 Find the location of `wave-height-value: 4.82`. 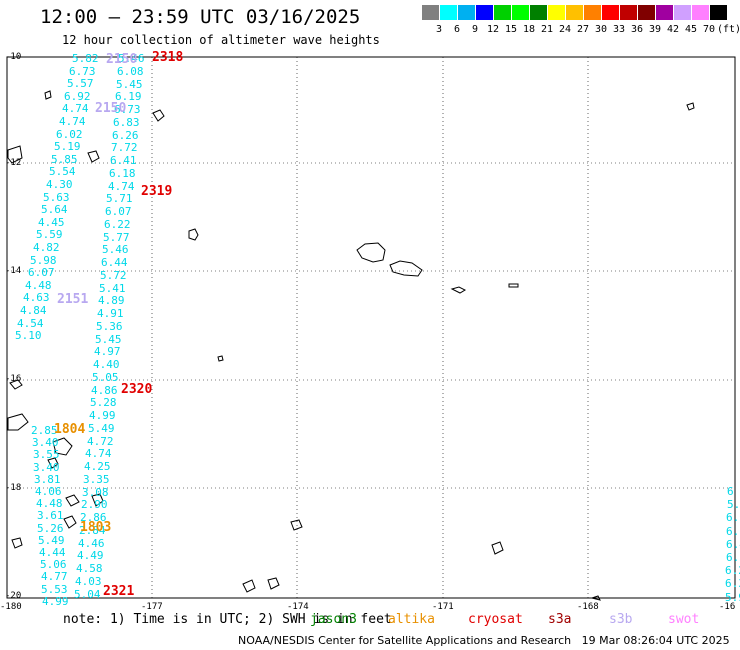

wave-height-value: 4.82 is located at coordinates (46, 247).